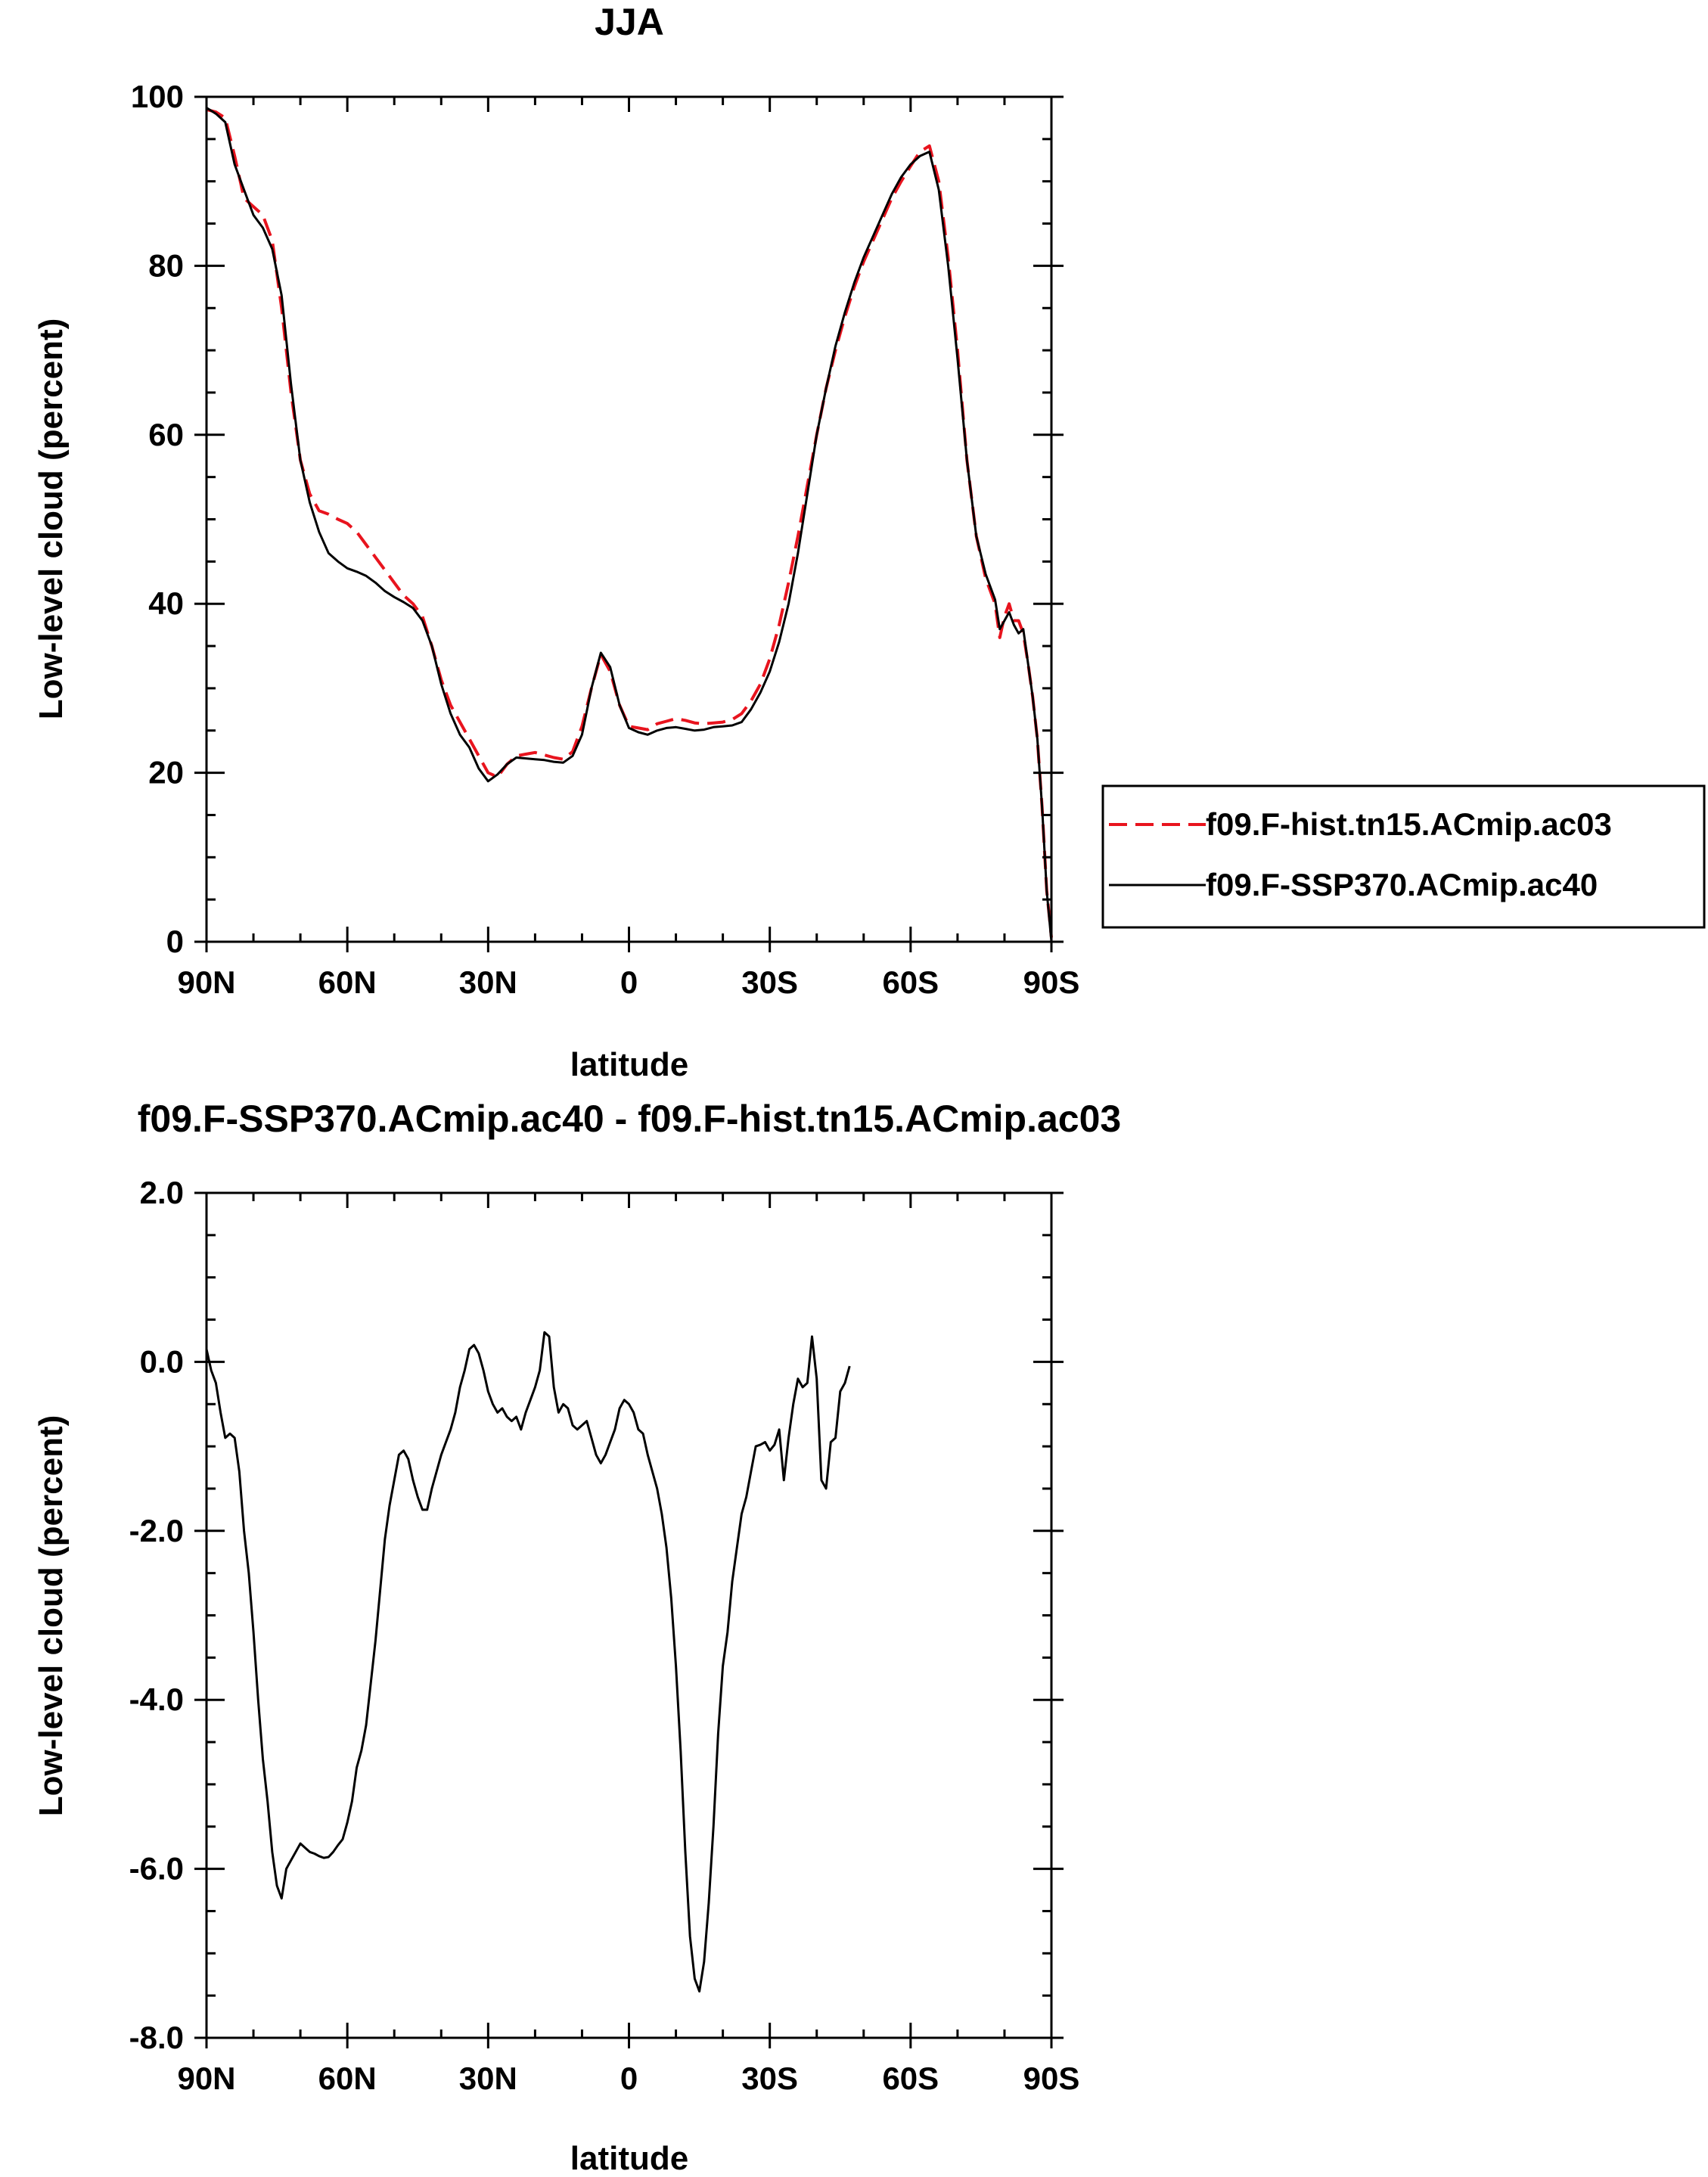 Image resolution: width=1708 pixels, height=2177 pixels. Describe the element at coordinates (156, 1869) in the screenshot. I see `bottom-y-tick-label: -6.0` at that location.